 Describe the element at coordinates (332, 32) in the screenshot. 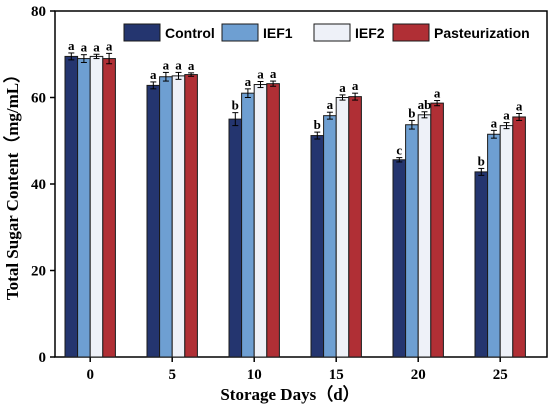

I see `legend-swatch-ief2` at that location.